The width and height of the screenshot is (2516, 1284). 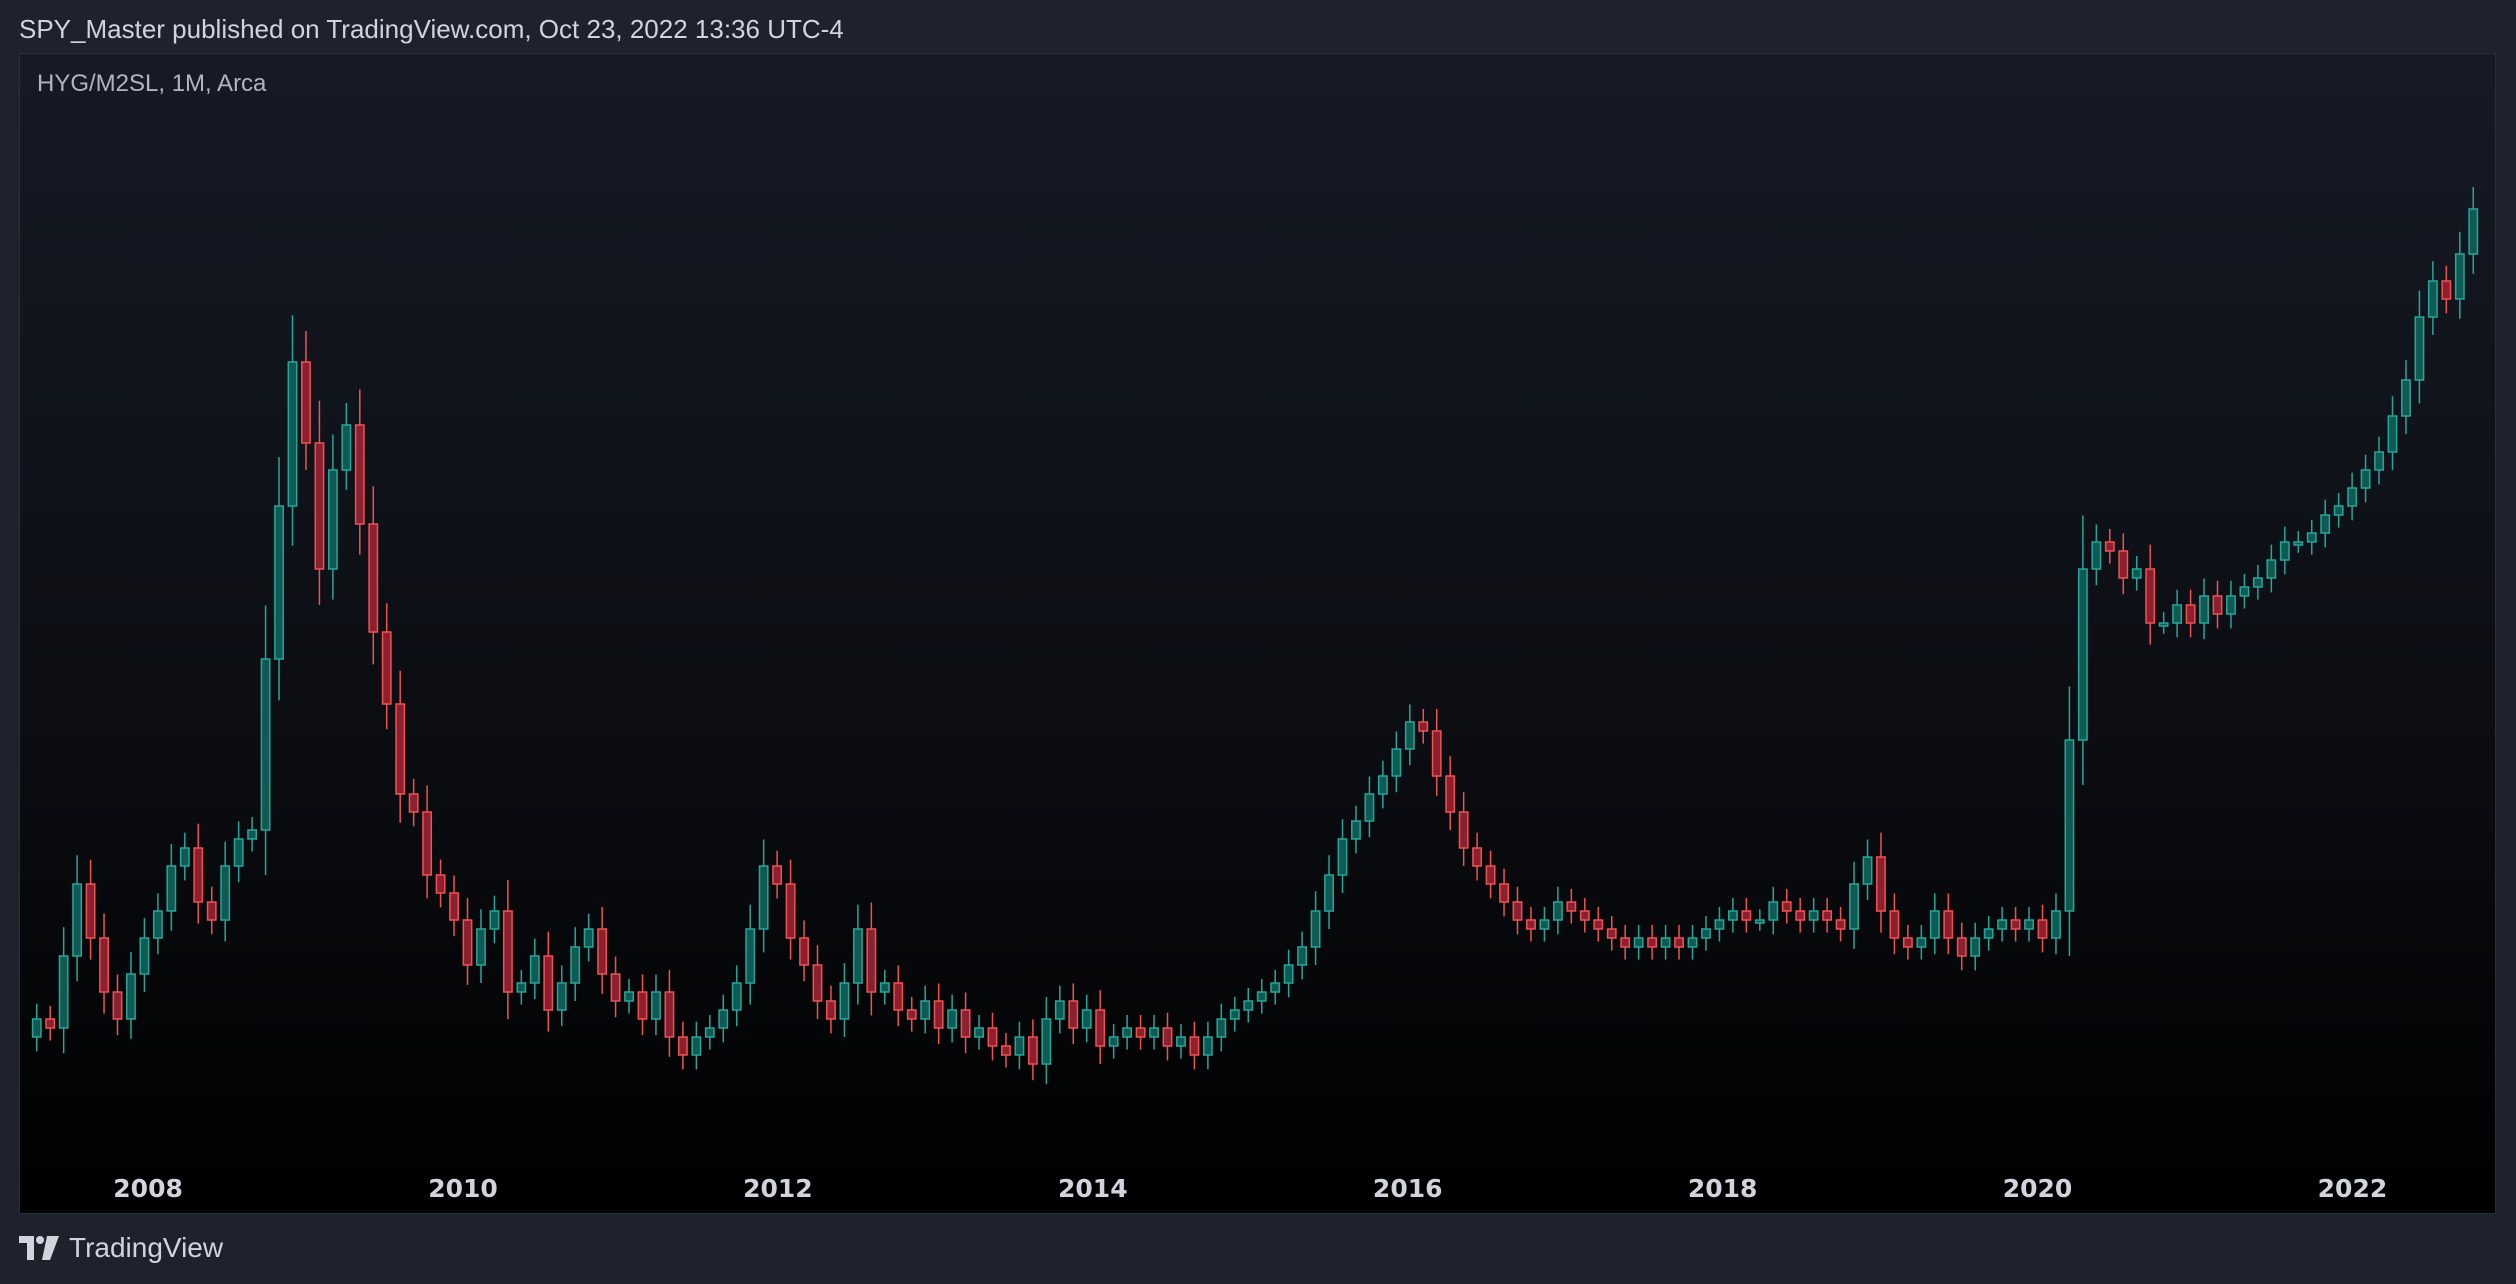 I want to click on tradingview-logo-icon, so click(x=39, y=1248).